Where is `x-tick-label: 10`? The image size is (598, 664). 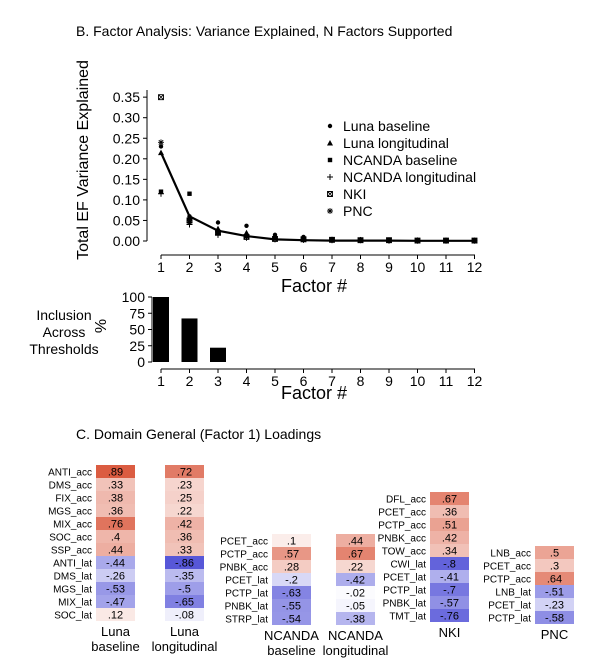 x-tick-label: 10 is located at coordinates (418, 267).